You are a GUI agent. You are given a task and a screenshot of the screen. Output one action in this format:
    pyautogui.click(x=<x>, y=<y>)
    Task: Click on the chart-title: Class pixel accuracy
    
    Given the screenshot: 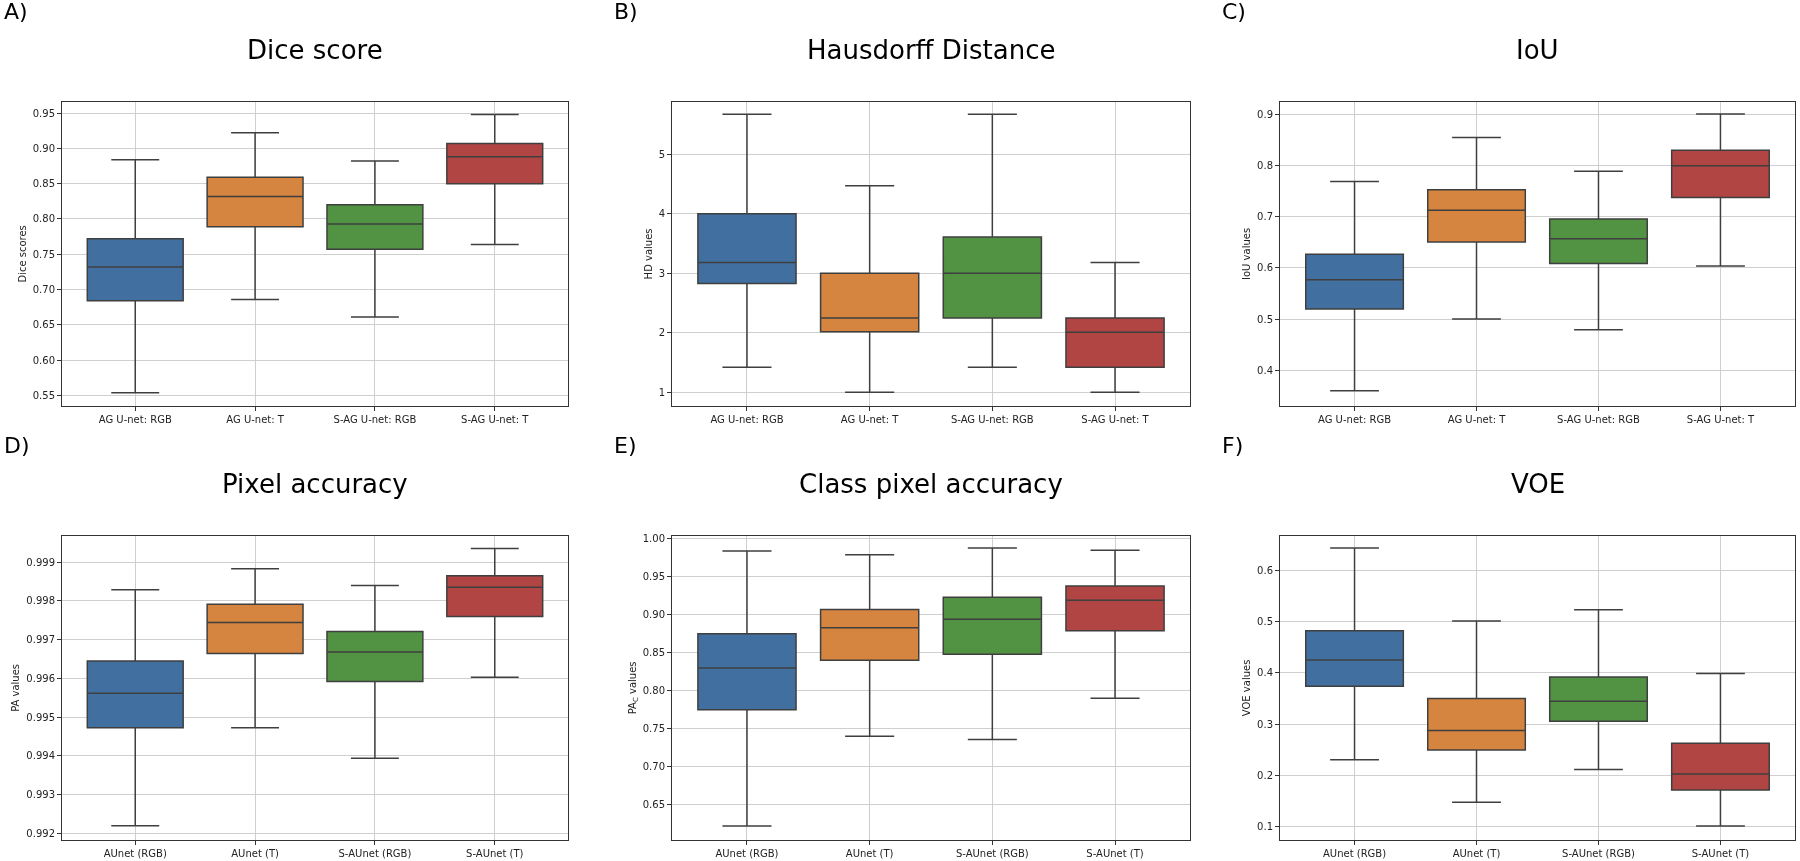 What is the action you would take?
    pyautogui.click(x=931, y=484)
    